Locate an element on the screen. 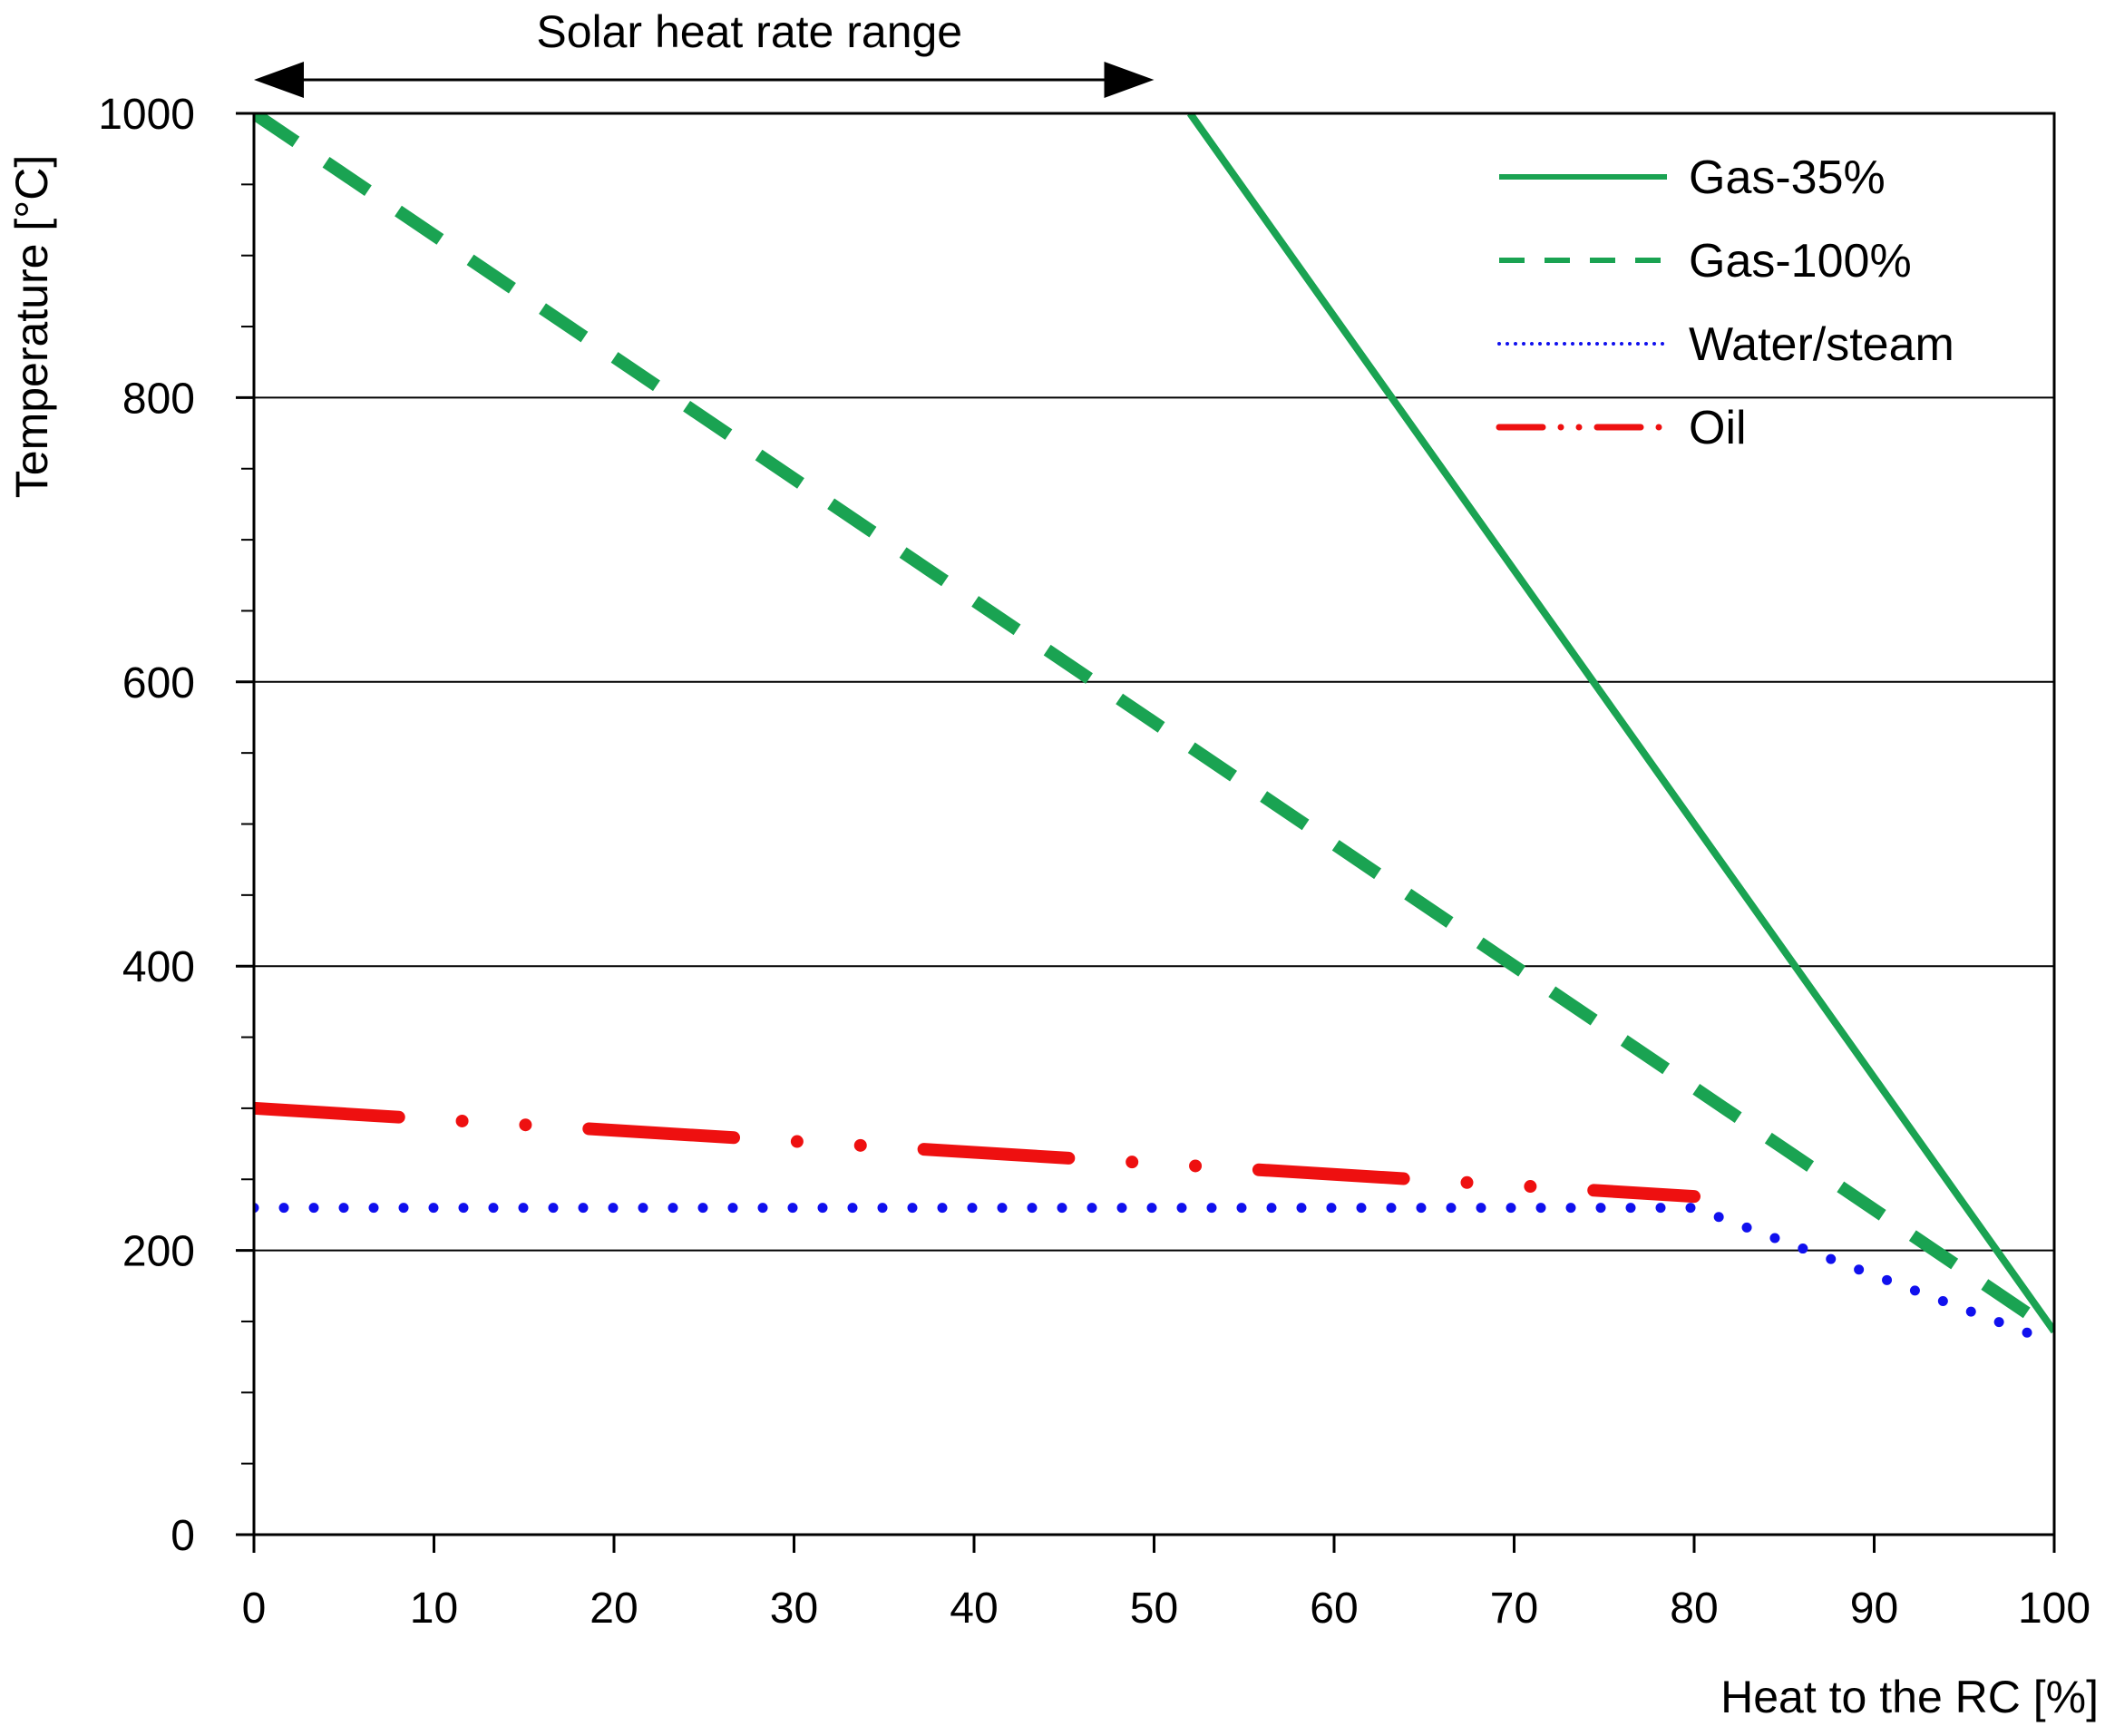 The image size is (2105, 1736). y-tick-label-1000: 1000 is located at coordinates (147, 115).